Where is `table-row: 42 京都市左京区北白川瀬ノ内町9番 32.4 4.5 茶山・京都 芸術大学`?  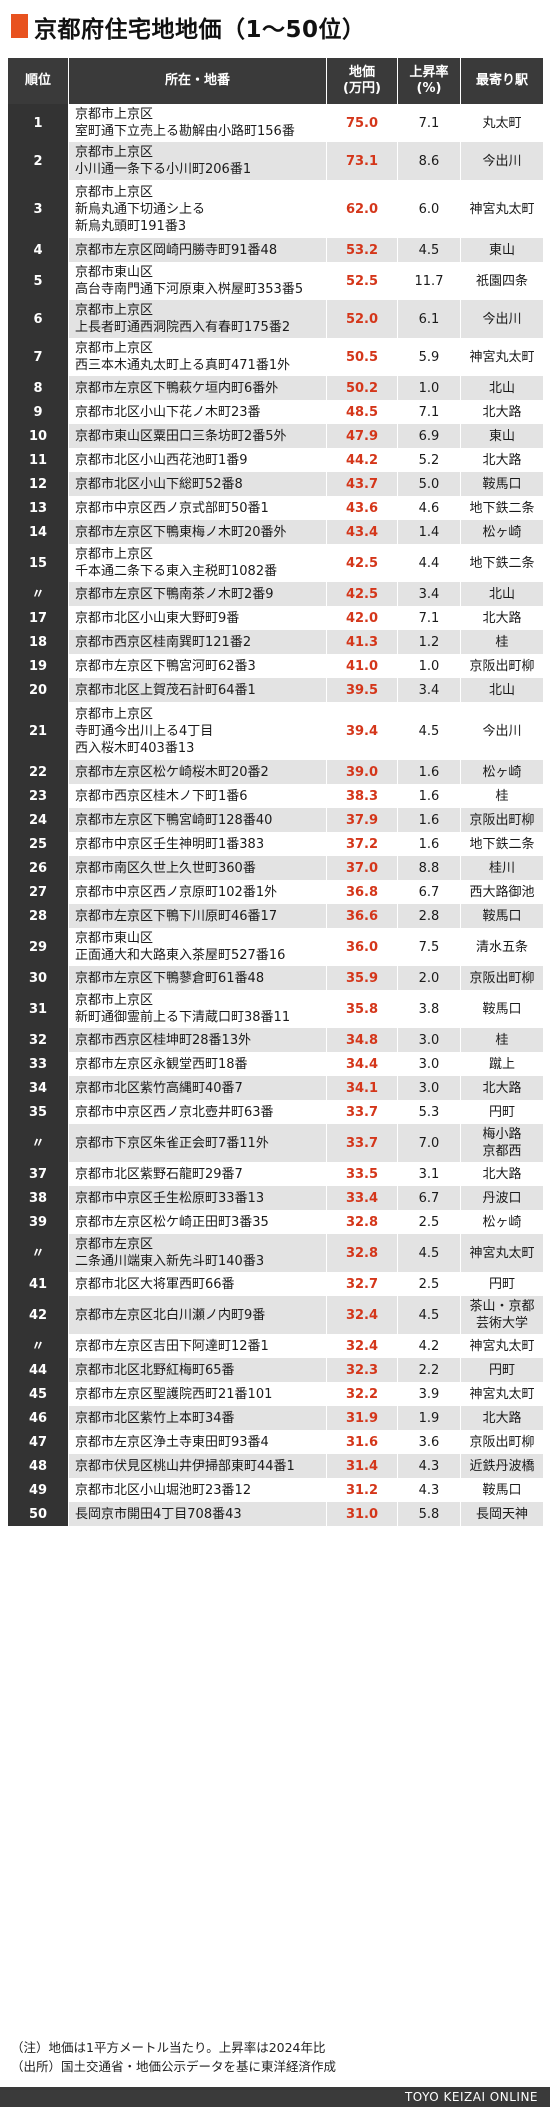 table-row: 42 京都市左京区北白川瀬ノ内町9番 32.4 4.5 茶山・京都 芸術大学 is located at coordinates (275, 1315).